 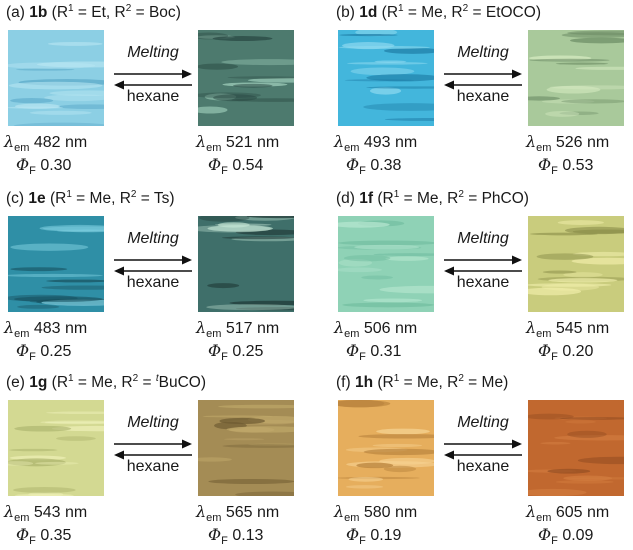 I want to click on quantum-yield: ΦF 0.13, so click(x=236, y=536).